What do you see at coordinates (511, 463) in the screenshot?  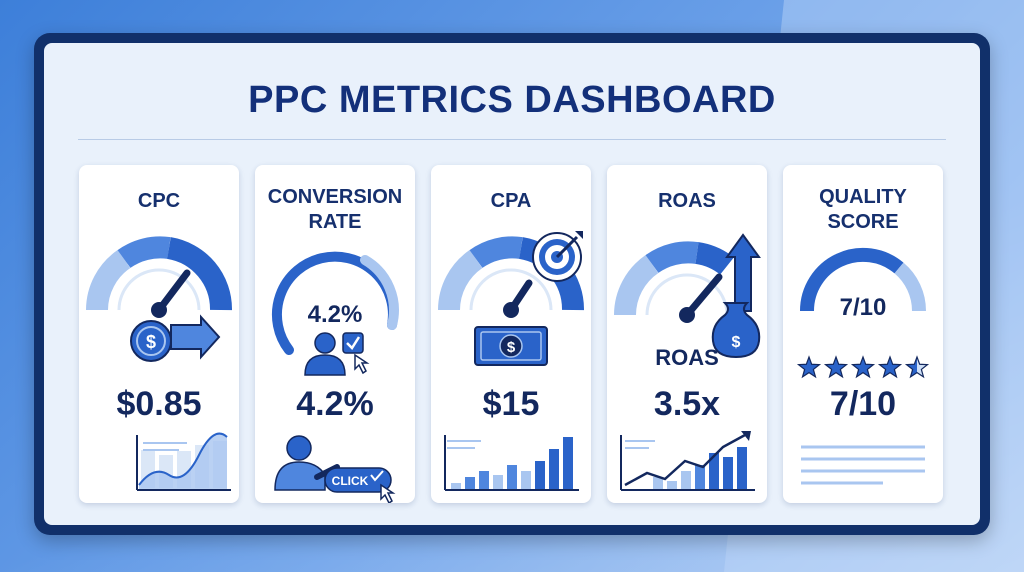 I see `bar-chart-icon` at bounding box center [511, 463].